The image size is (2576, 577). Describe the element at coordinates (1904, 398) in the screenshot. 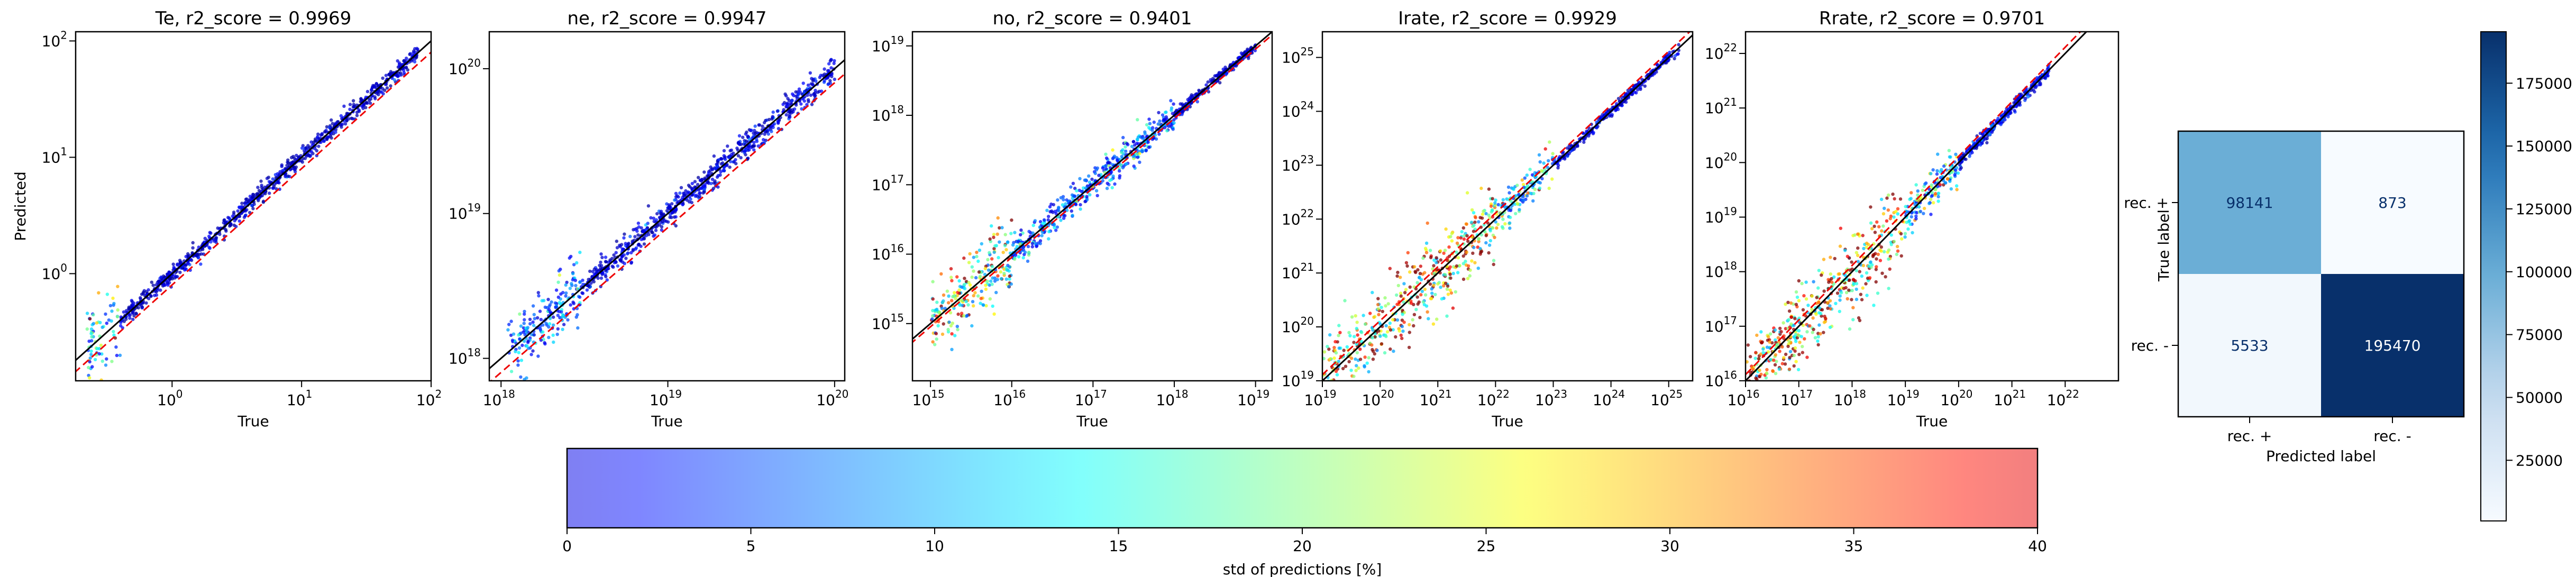

I see `x-tick-label: 1019` at that location.